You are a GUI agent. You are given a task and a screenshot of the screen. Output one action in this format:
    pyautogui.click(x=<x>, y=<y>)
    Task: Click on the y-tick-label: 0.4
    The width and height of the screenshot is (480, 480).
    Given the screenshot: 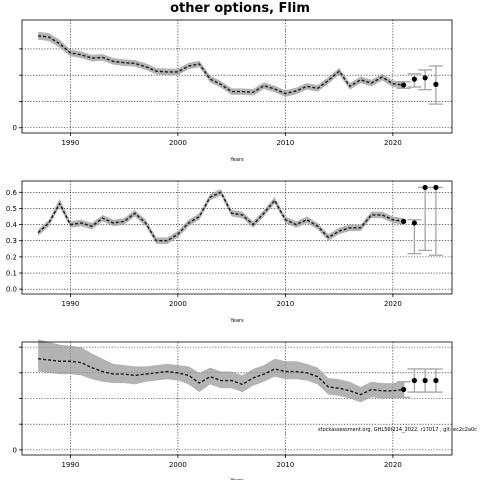 What is the action you would take?
    pyautogui.click(x=12, y=225)
    